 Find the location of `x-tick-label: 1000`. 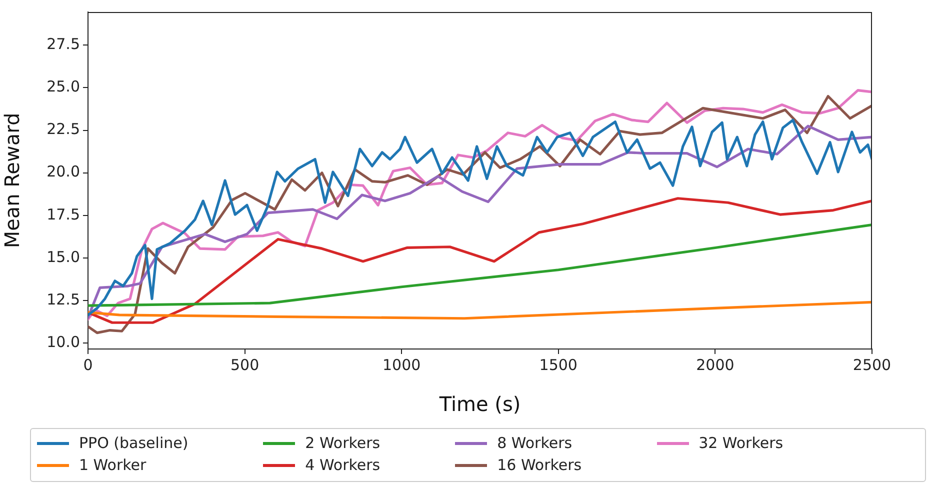

x-tick-label: 1000 is located at coordinates (401, 365).